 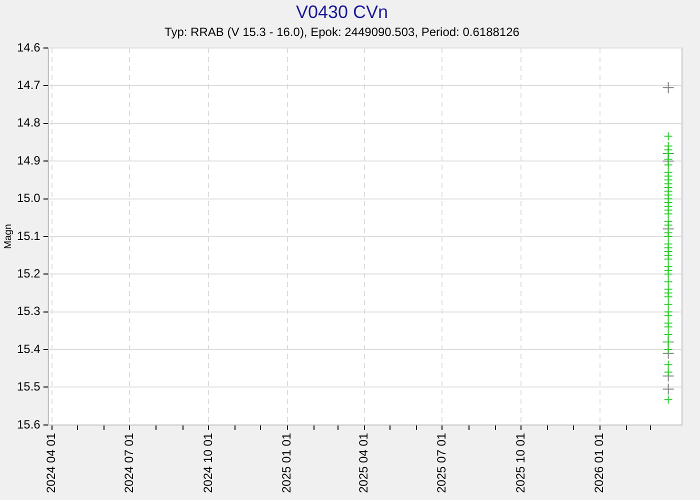 I want to click on chart-subtitle: Typ: RRAB (V 15.3 - 16.0), Epok: 2449090.503, Period: 0.6188126, so click(x=342, y=32).